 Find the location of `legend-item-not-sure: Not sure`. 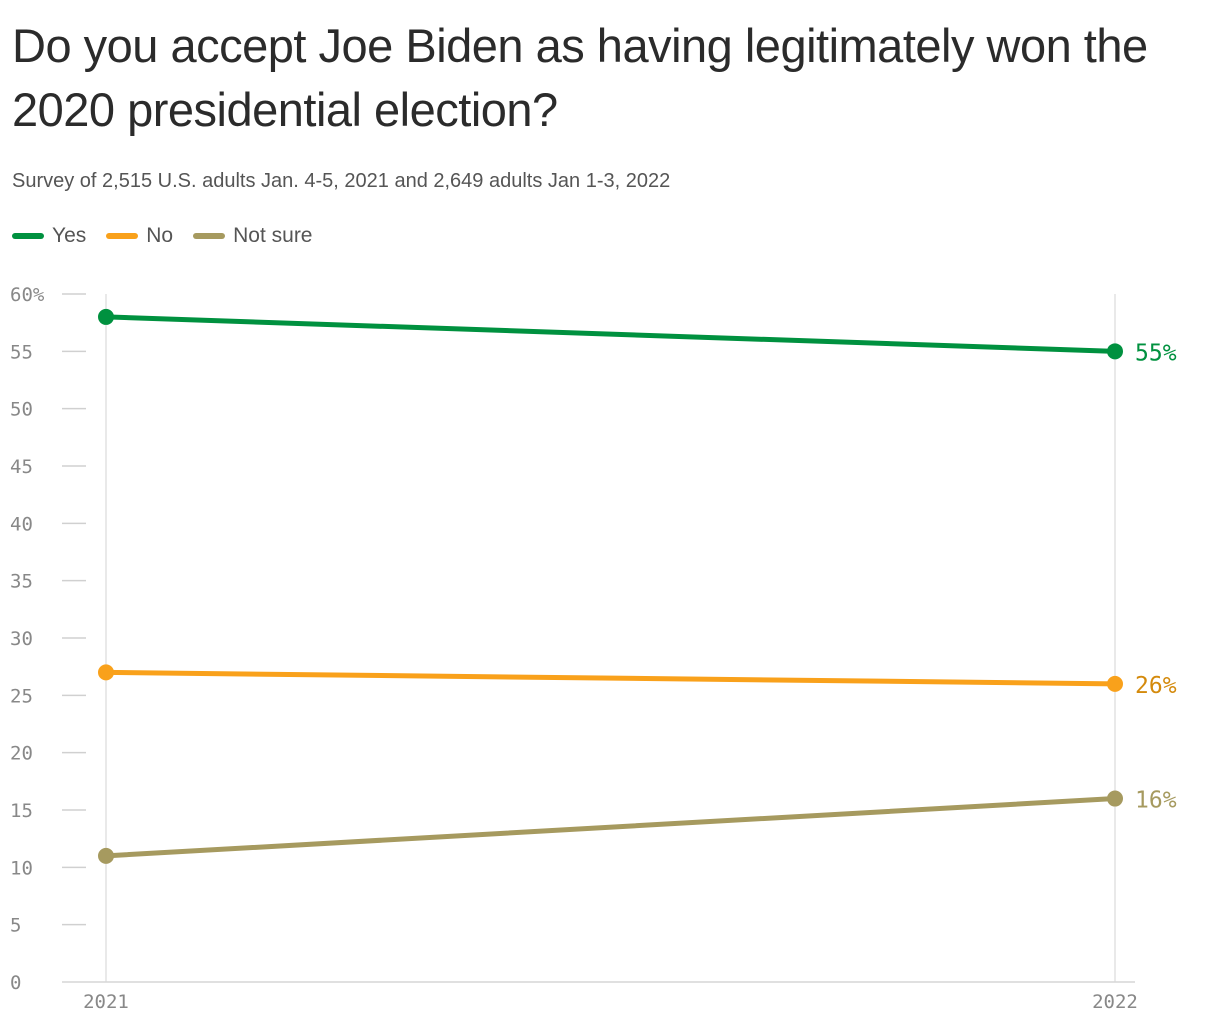

legend-item-not-sure: Not sure is located at coordinates (253, 236).